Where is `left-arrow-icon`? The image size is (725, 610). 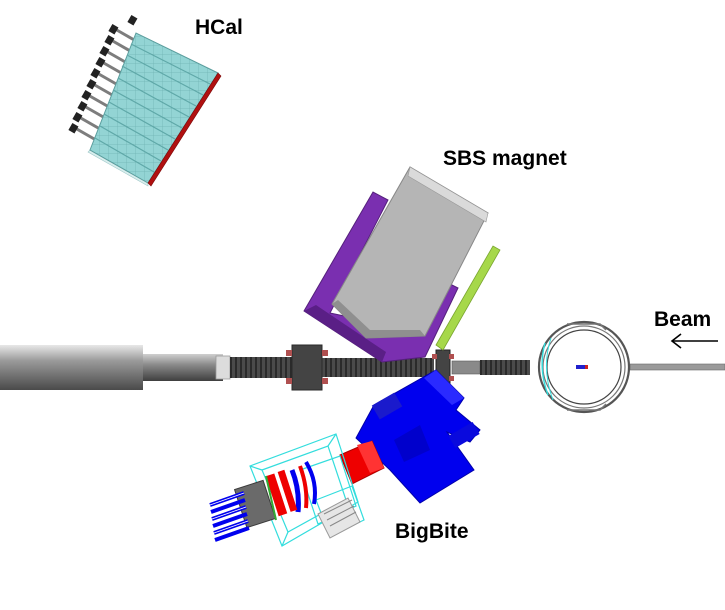 left-arrow-icon is located at coordinates (694, 341).